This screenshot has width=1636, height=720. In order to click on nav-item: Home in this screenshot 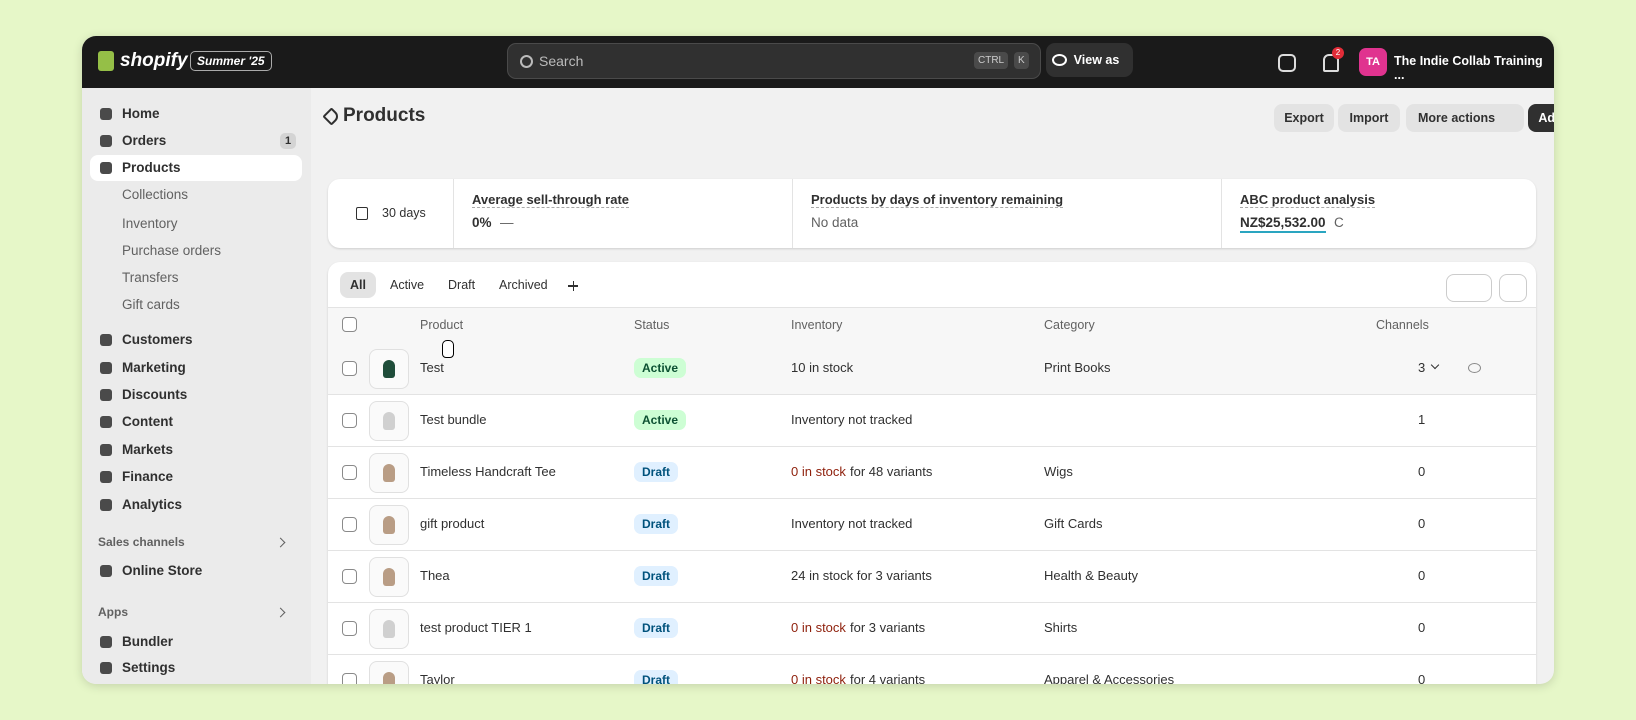, I will do `click(196, 114)`.